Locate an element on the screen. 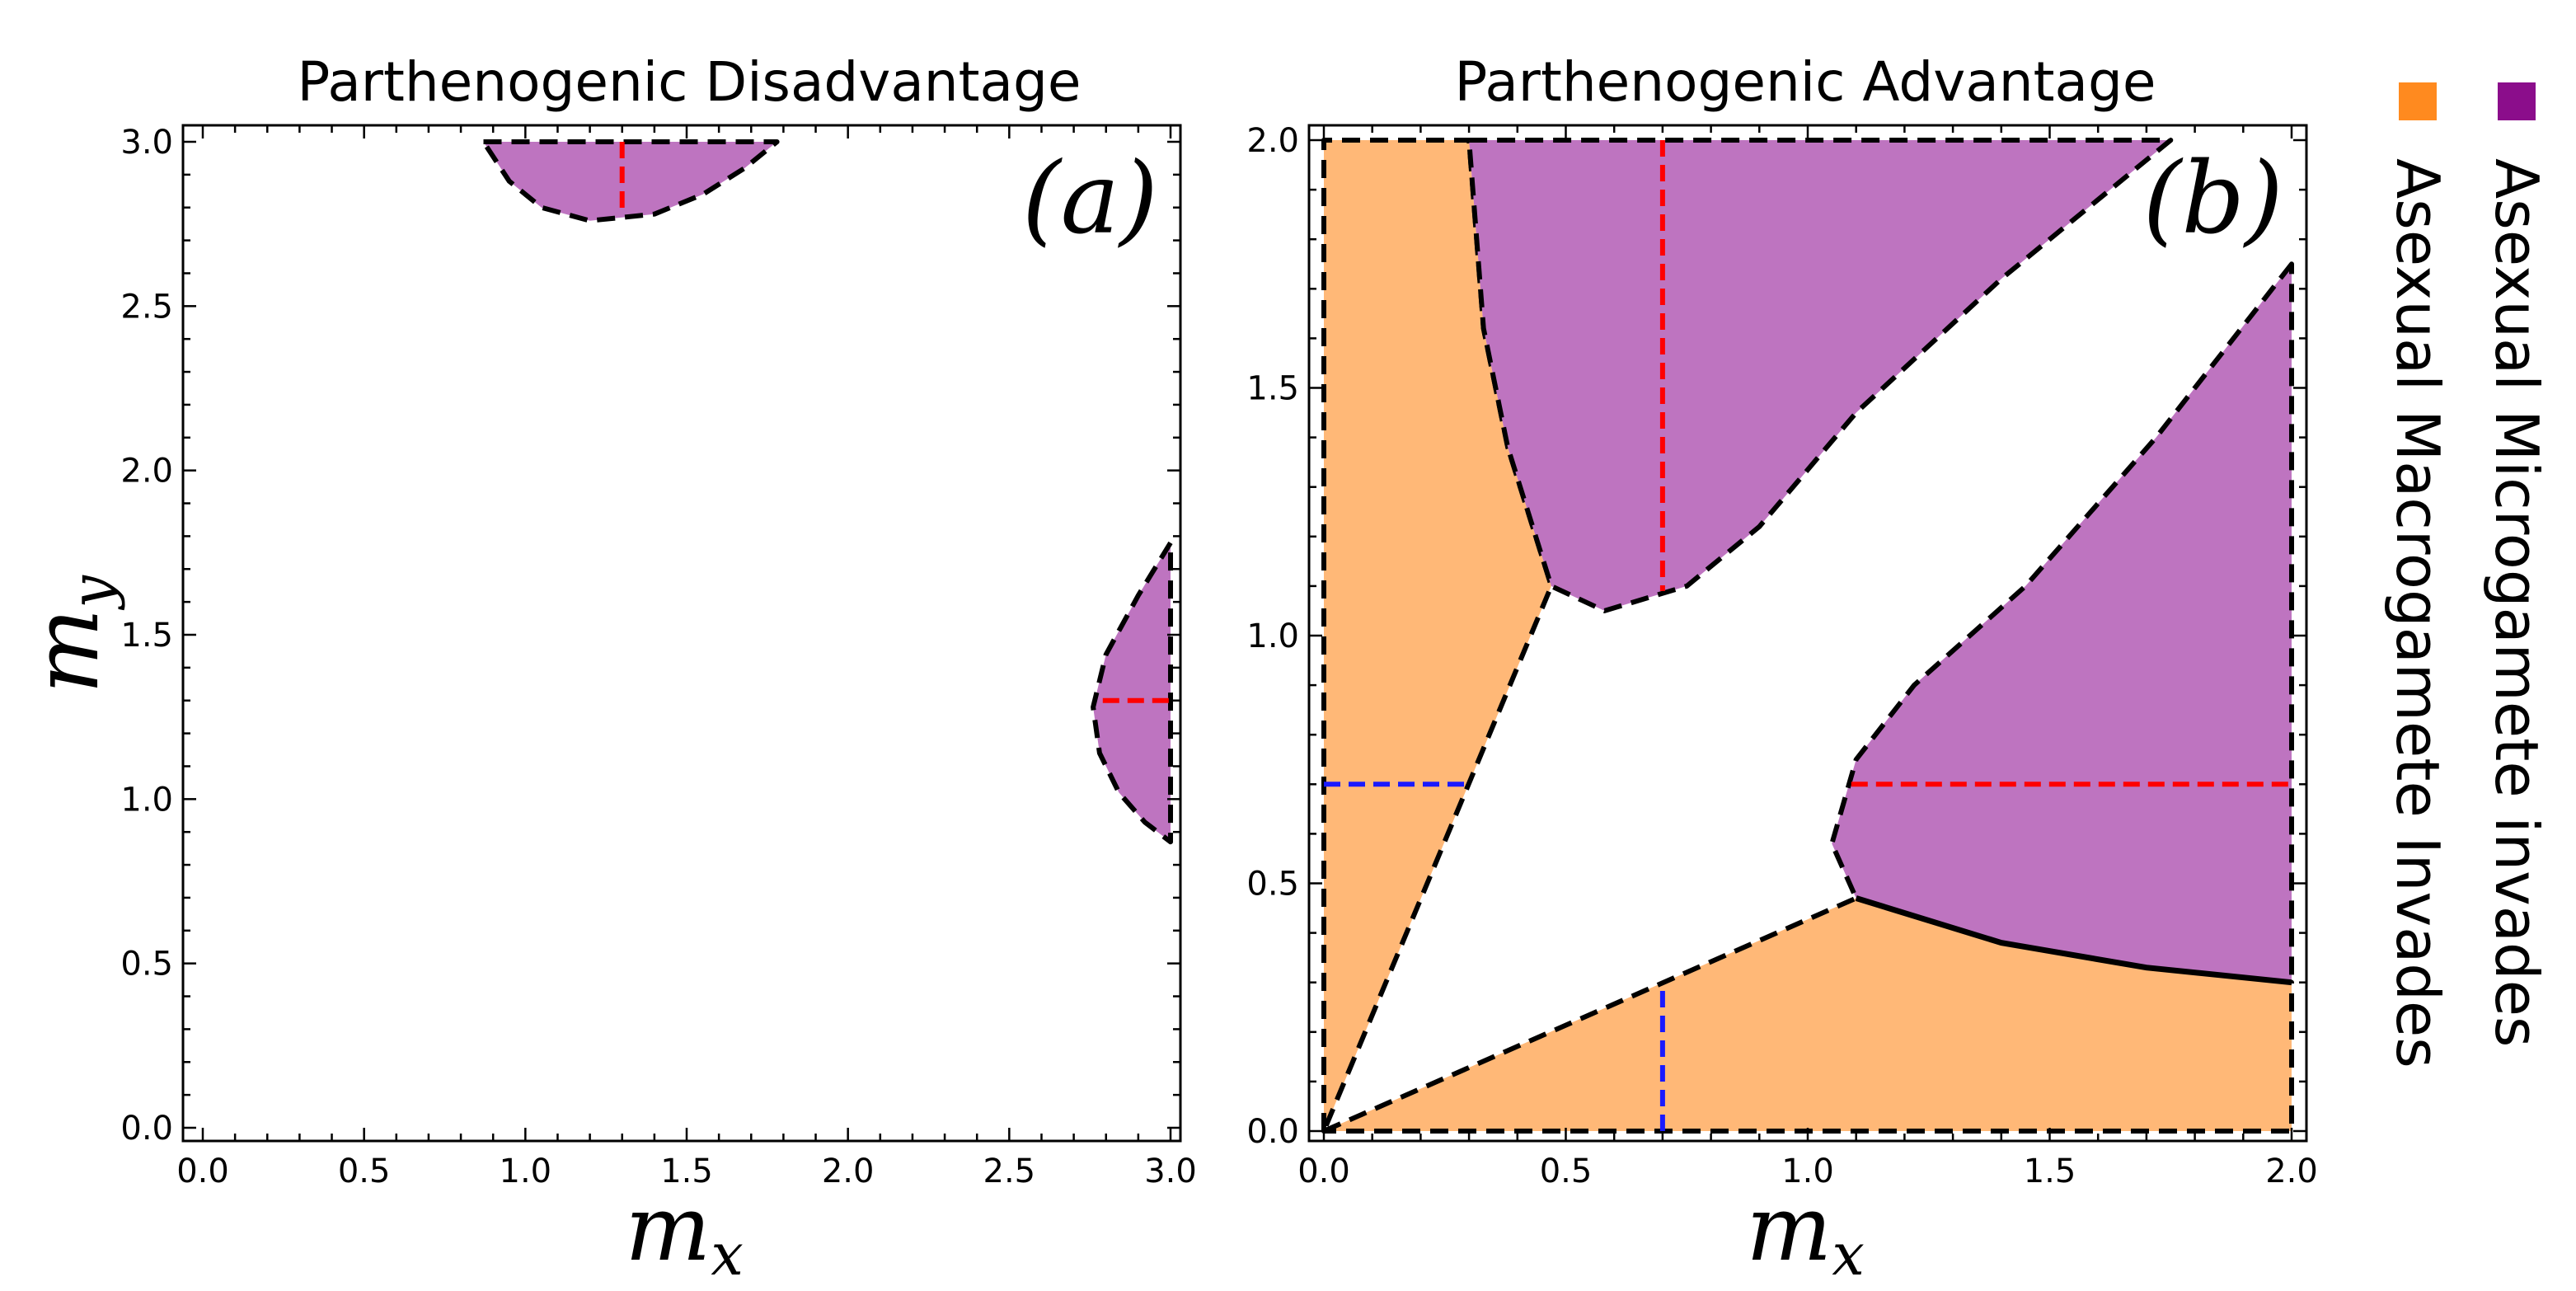 Image resolution: width=2576 pixels, height=1291 pixels. legend-label-macro: Asexual Macrogamete Invades is located at coordinates (2418, 613).